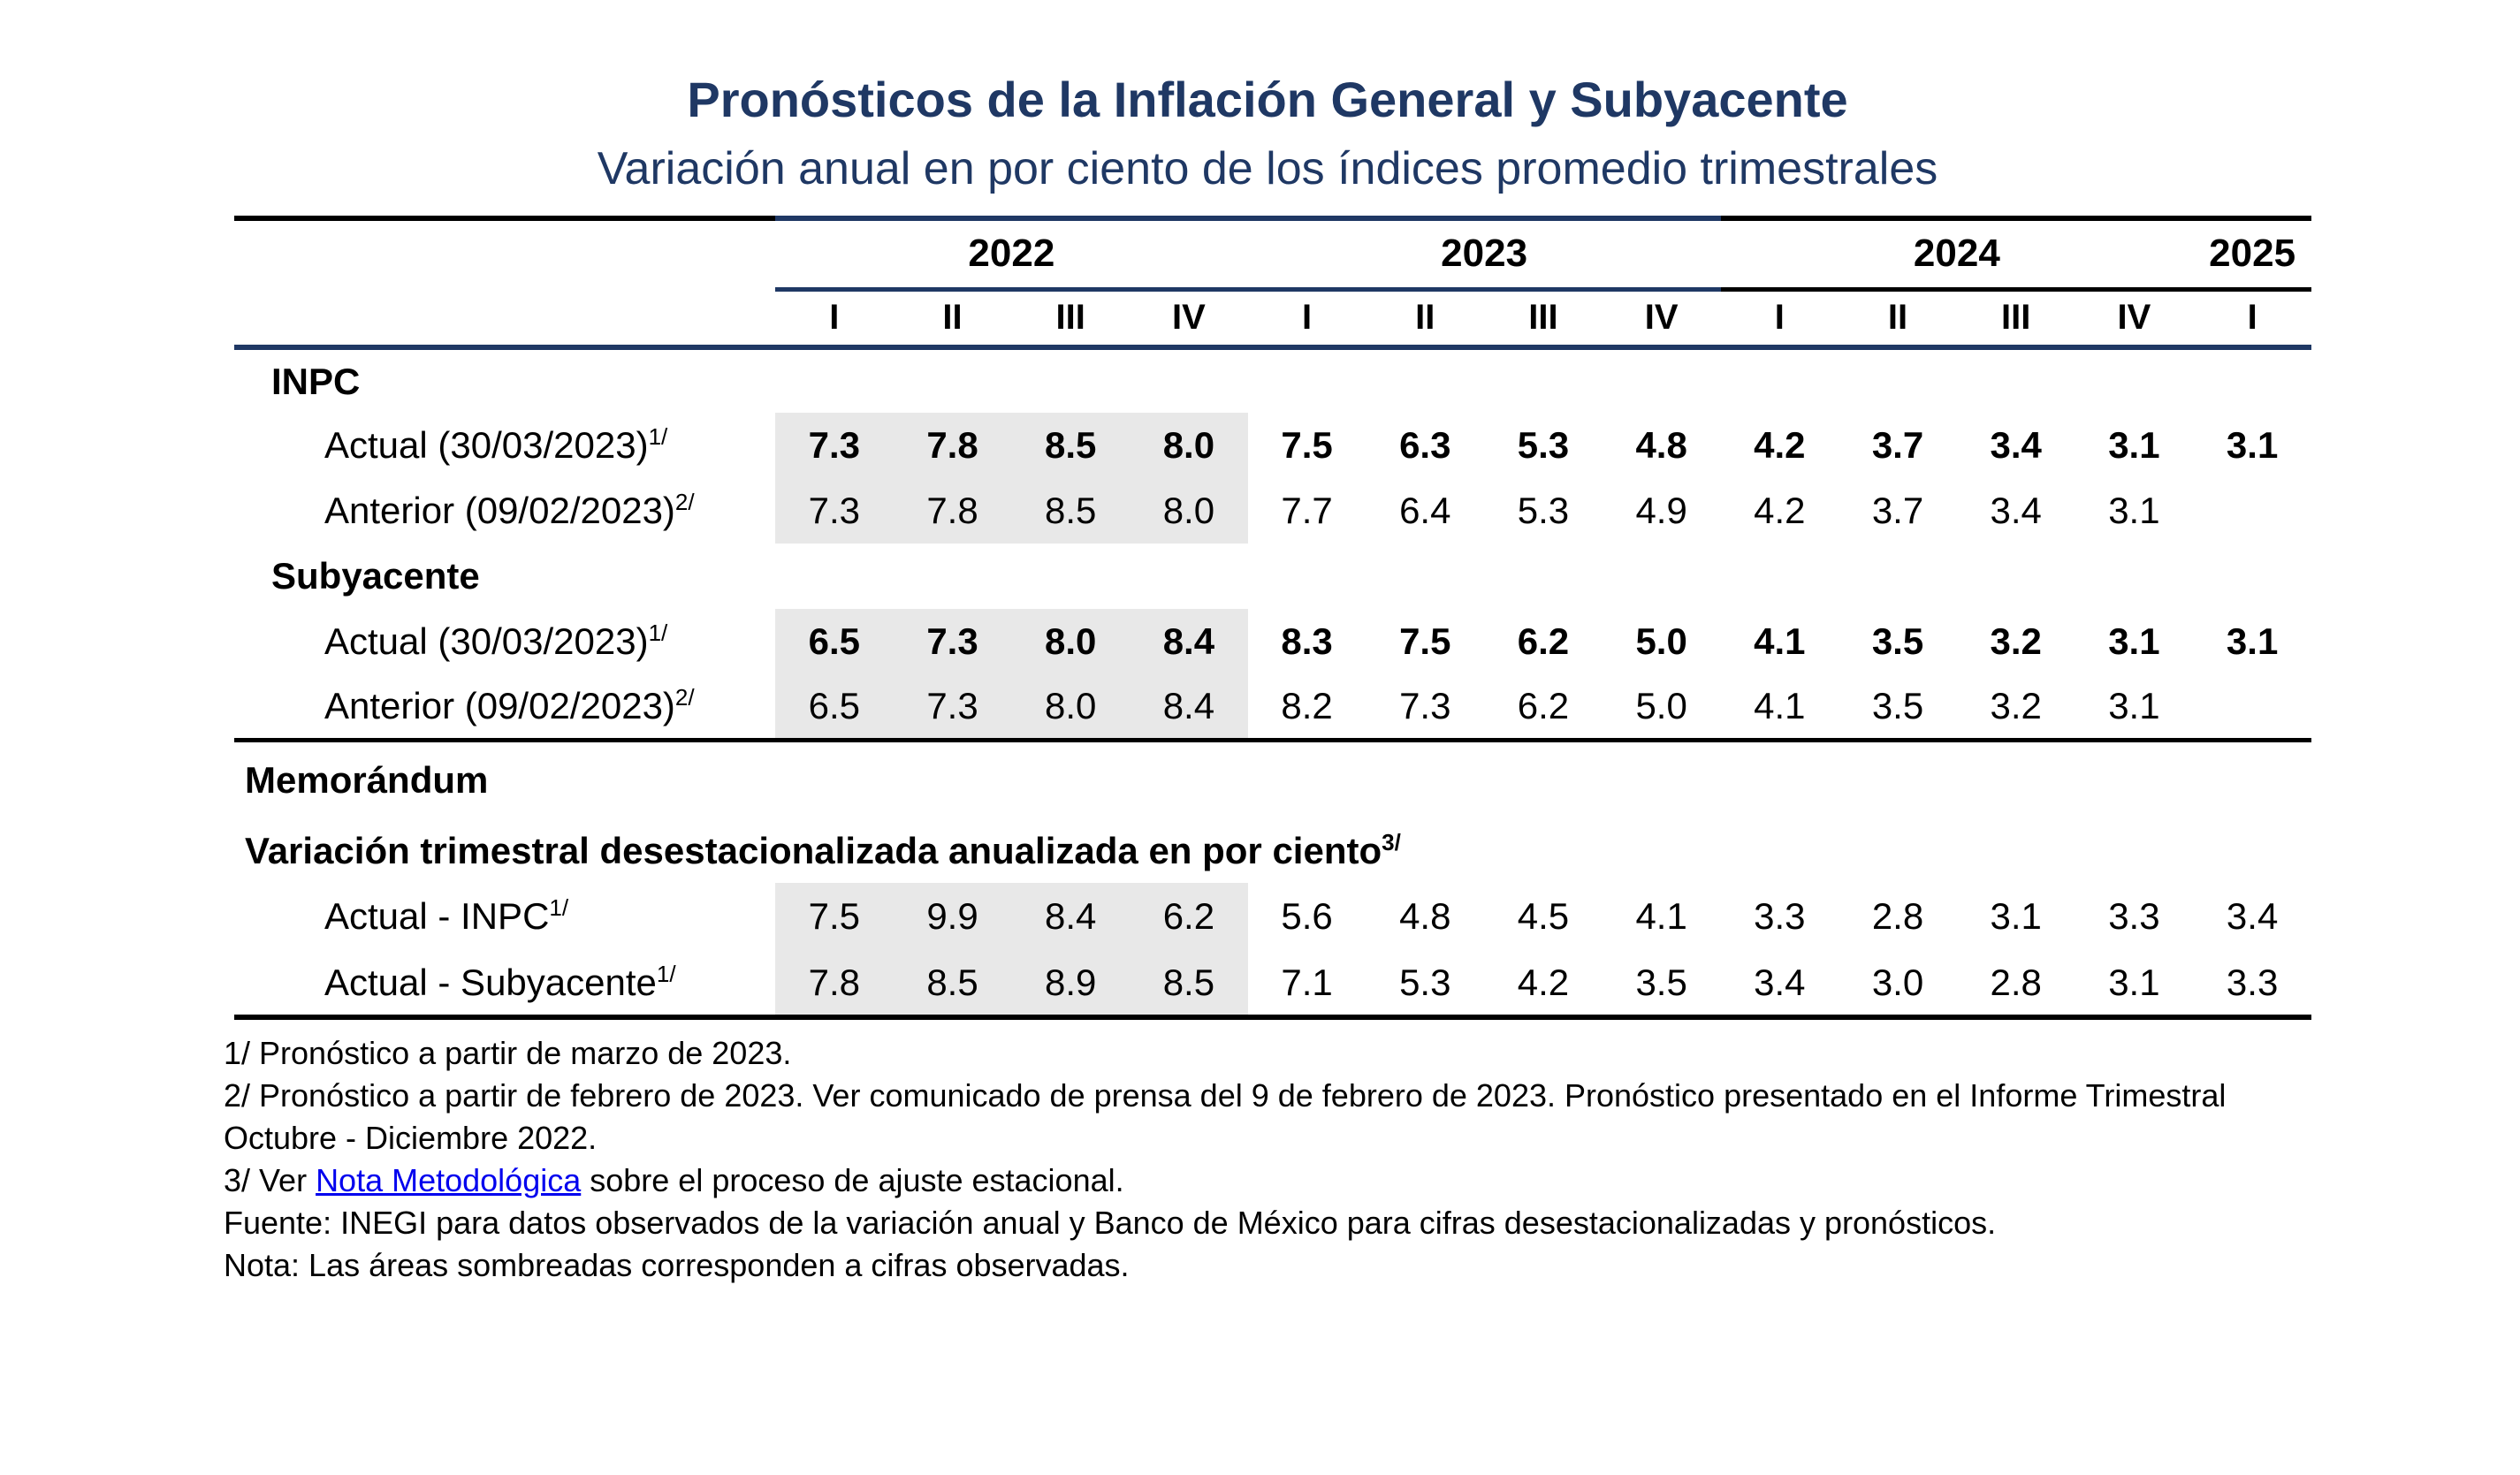  I want to click on row-label: Anterior (09/02/2023)2/, so click(504, 511).